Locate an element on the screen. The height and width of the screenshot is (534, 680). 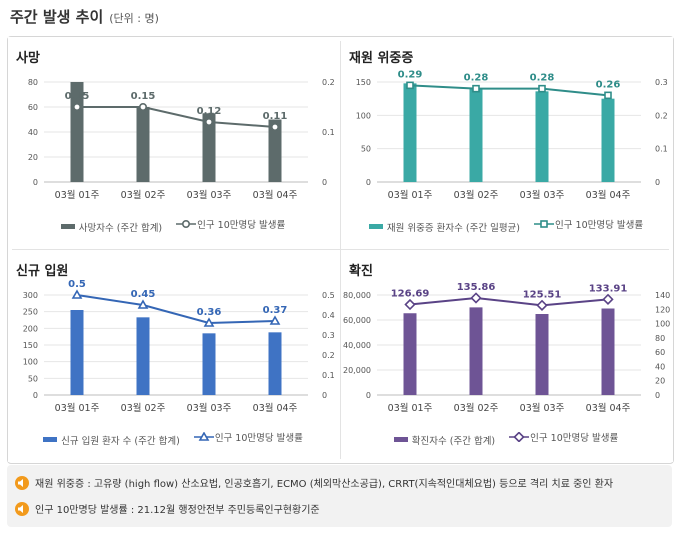
y-tick-label-right: 140 is located at coordinates (662, 295).